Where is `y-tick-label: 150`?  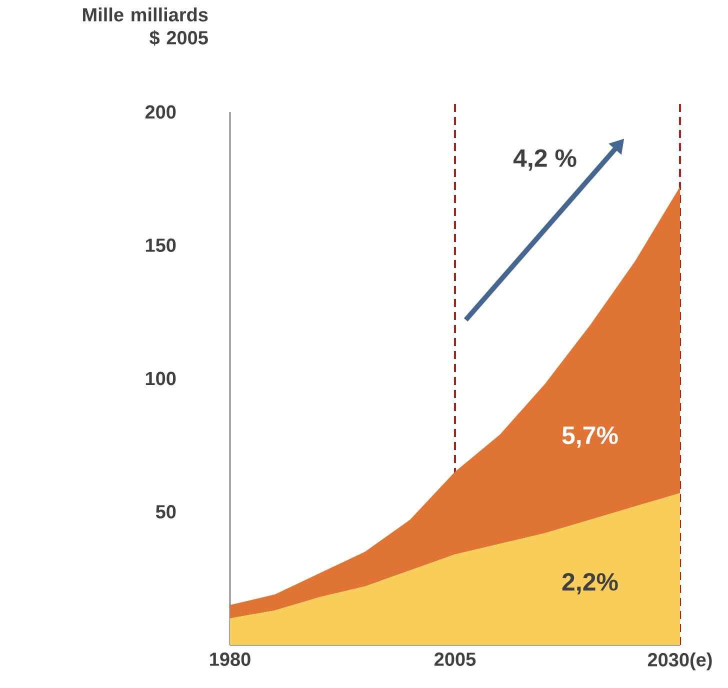 y-tick-label: 150 is located at coordinates (161, 245).